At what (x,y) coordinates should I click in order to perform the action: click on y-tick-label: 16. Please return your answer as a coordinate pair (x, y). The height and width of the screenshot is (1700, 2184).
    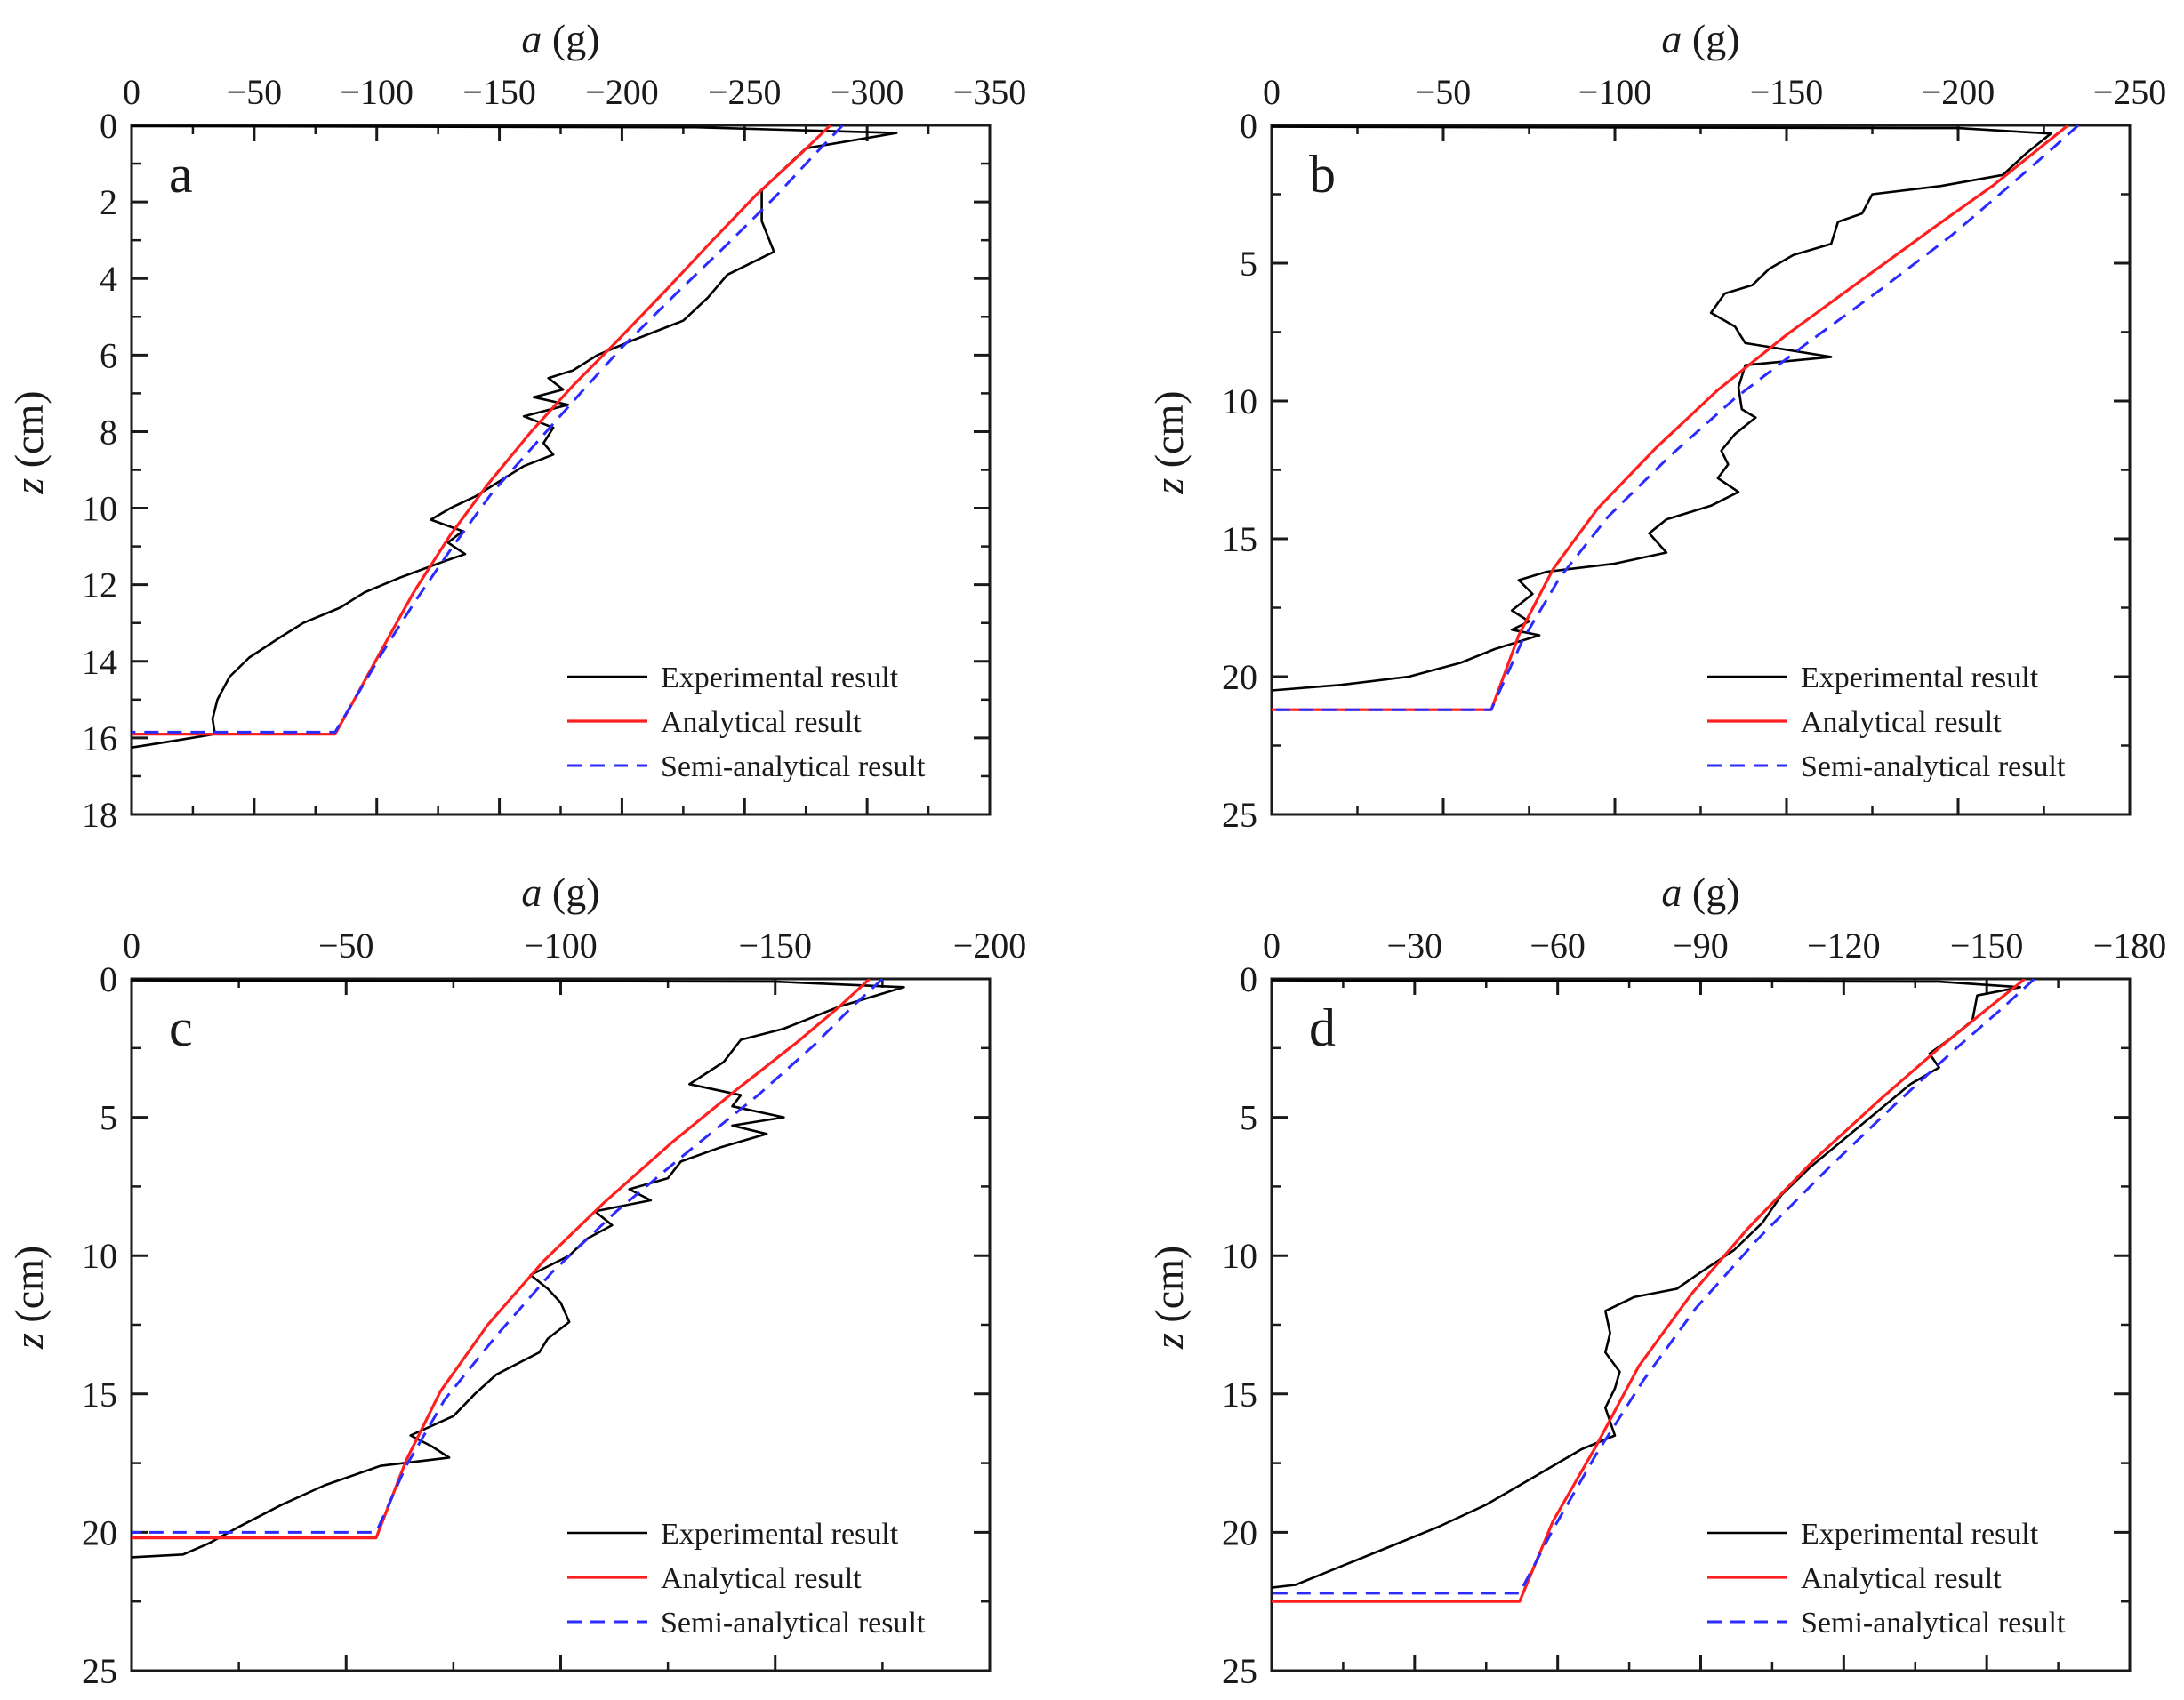
    Looking at the image, I should click on (99, 738).